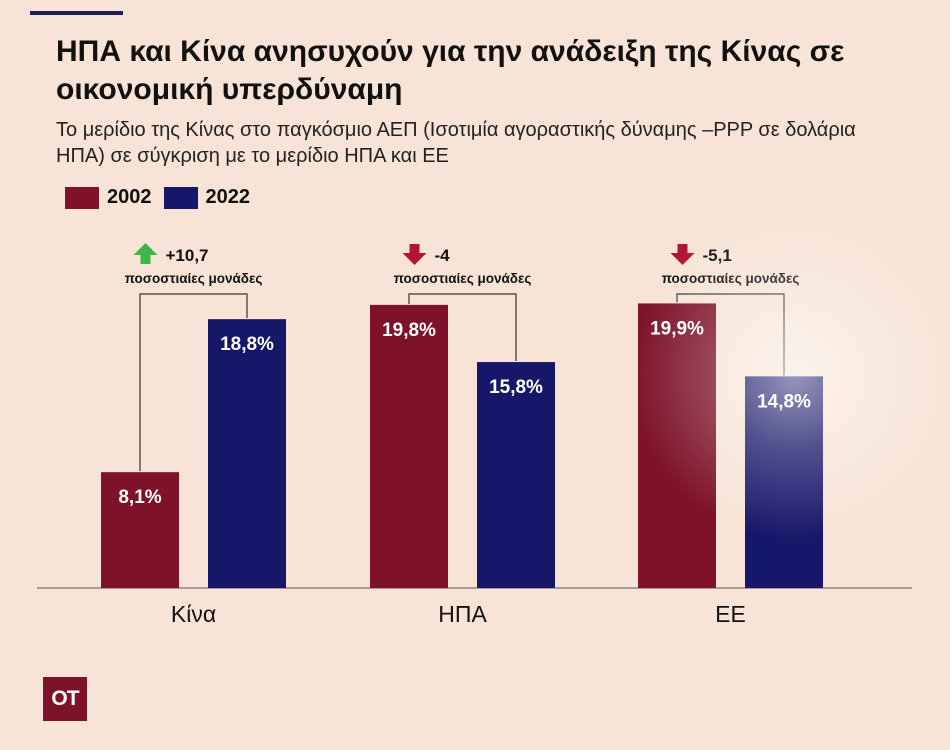 This screenshot has width=950, height=750. What do you see at coordinates (194, 278) in the screenshot?
I see `change-unit-label-1: ποσοστιαίες μονάδες` at bounding box center [194, 278].